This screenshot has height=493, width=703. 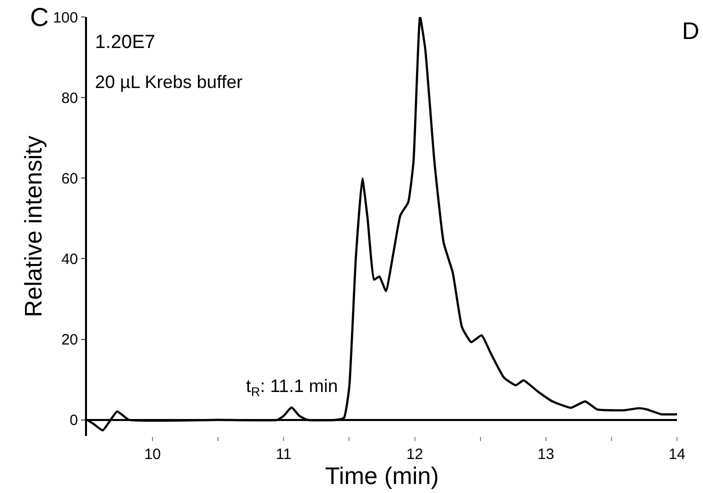 What do you see at coordinates (69, 98) in the screenshot?
I see `y-tick-label: 80` at bounding box center [69, 98].